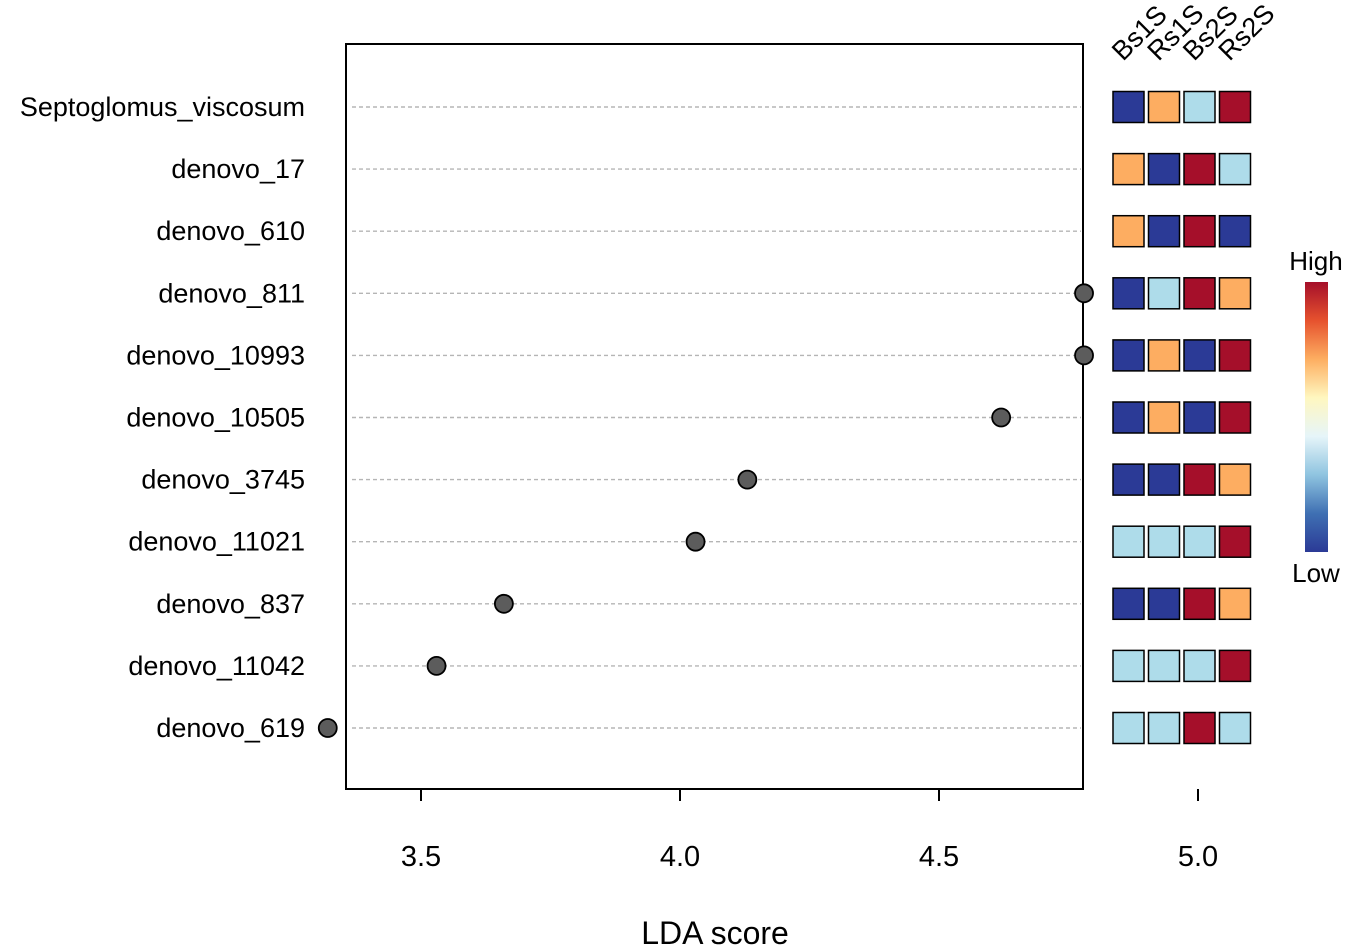 The width and height of the screenshot is (1346, 948). What do you see at coordinates (216, 666) in the screenshot?
I see `feature-label: denovo_11042` at bounding box center [216, 666].